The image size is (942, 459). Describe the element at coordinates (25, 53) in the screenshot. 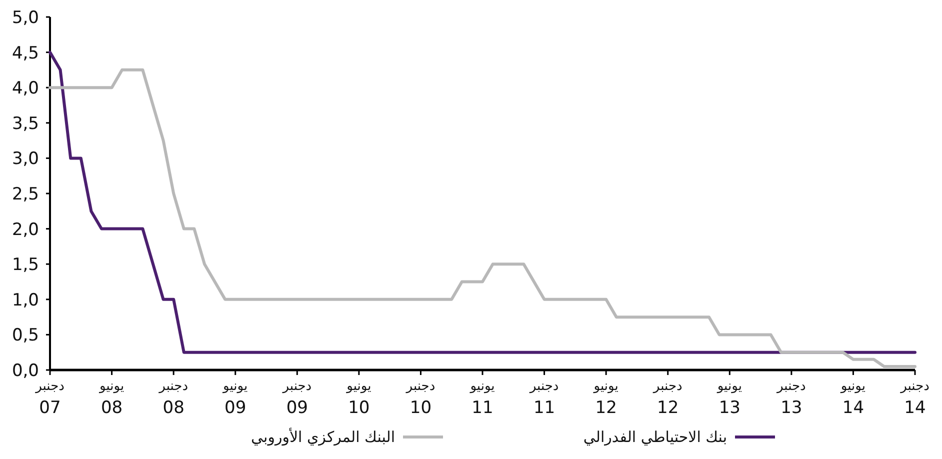

I see `y-tick-label: 4,5` at that location.